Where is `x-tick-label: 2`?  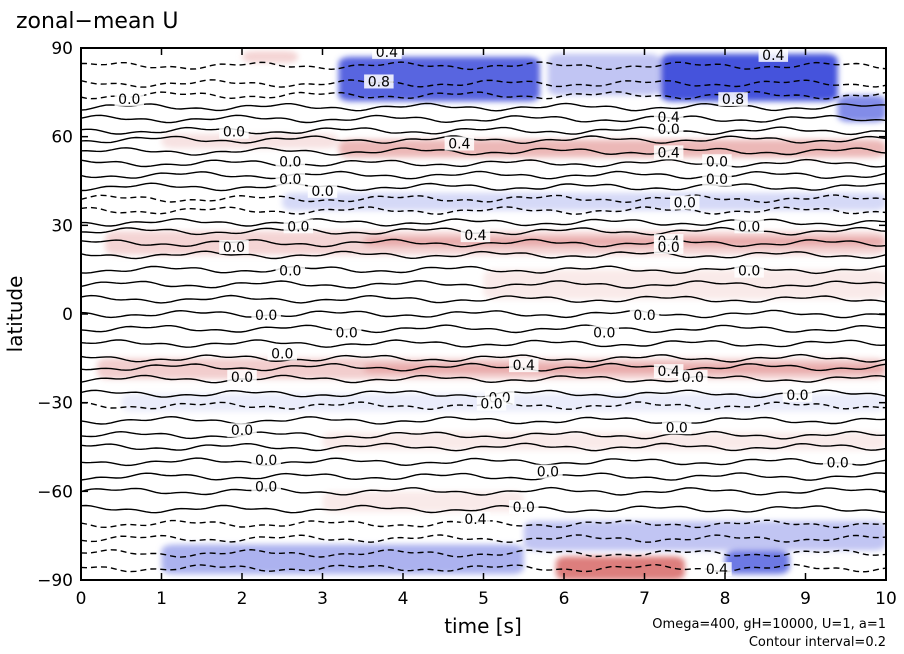
x-tick-label: 2 is located at coordinates (242, 599).